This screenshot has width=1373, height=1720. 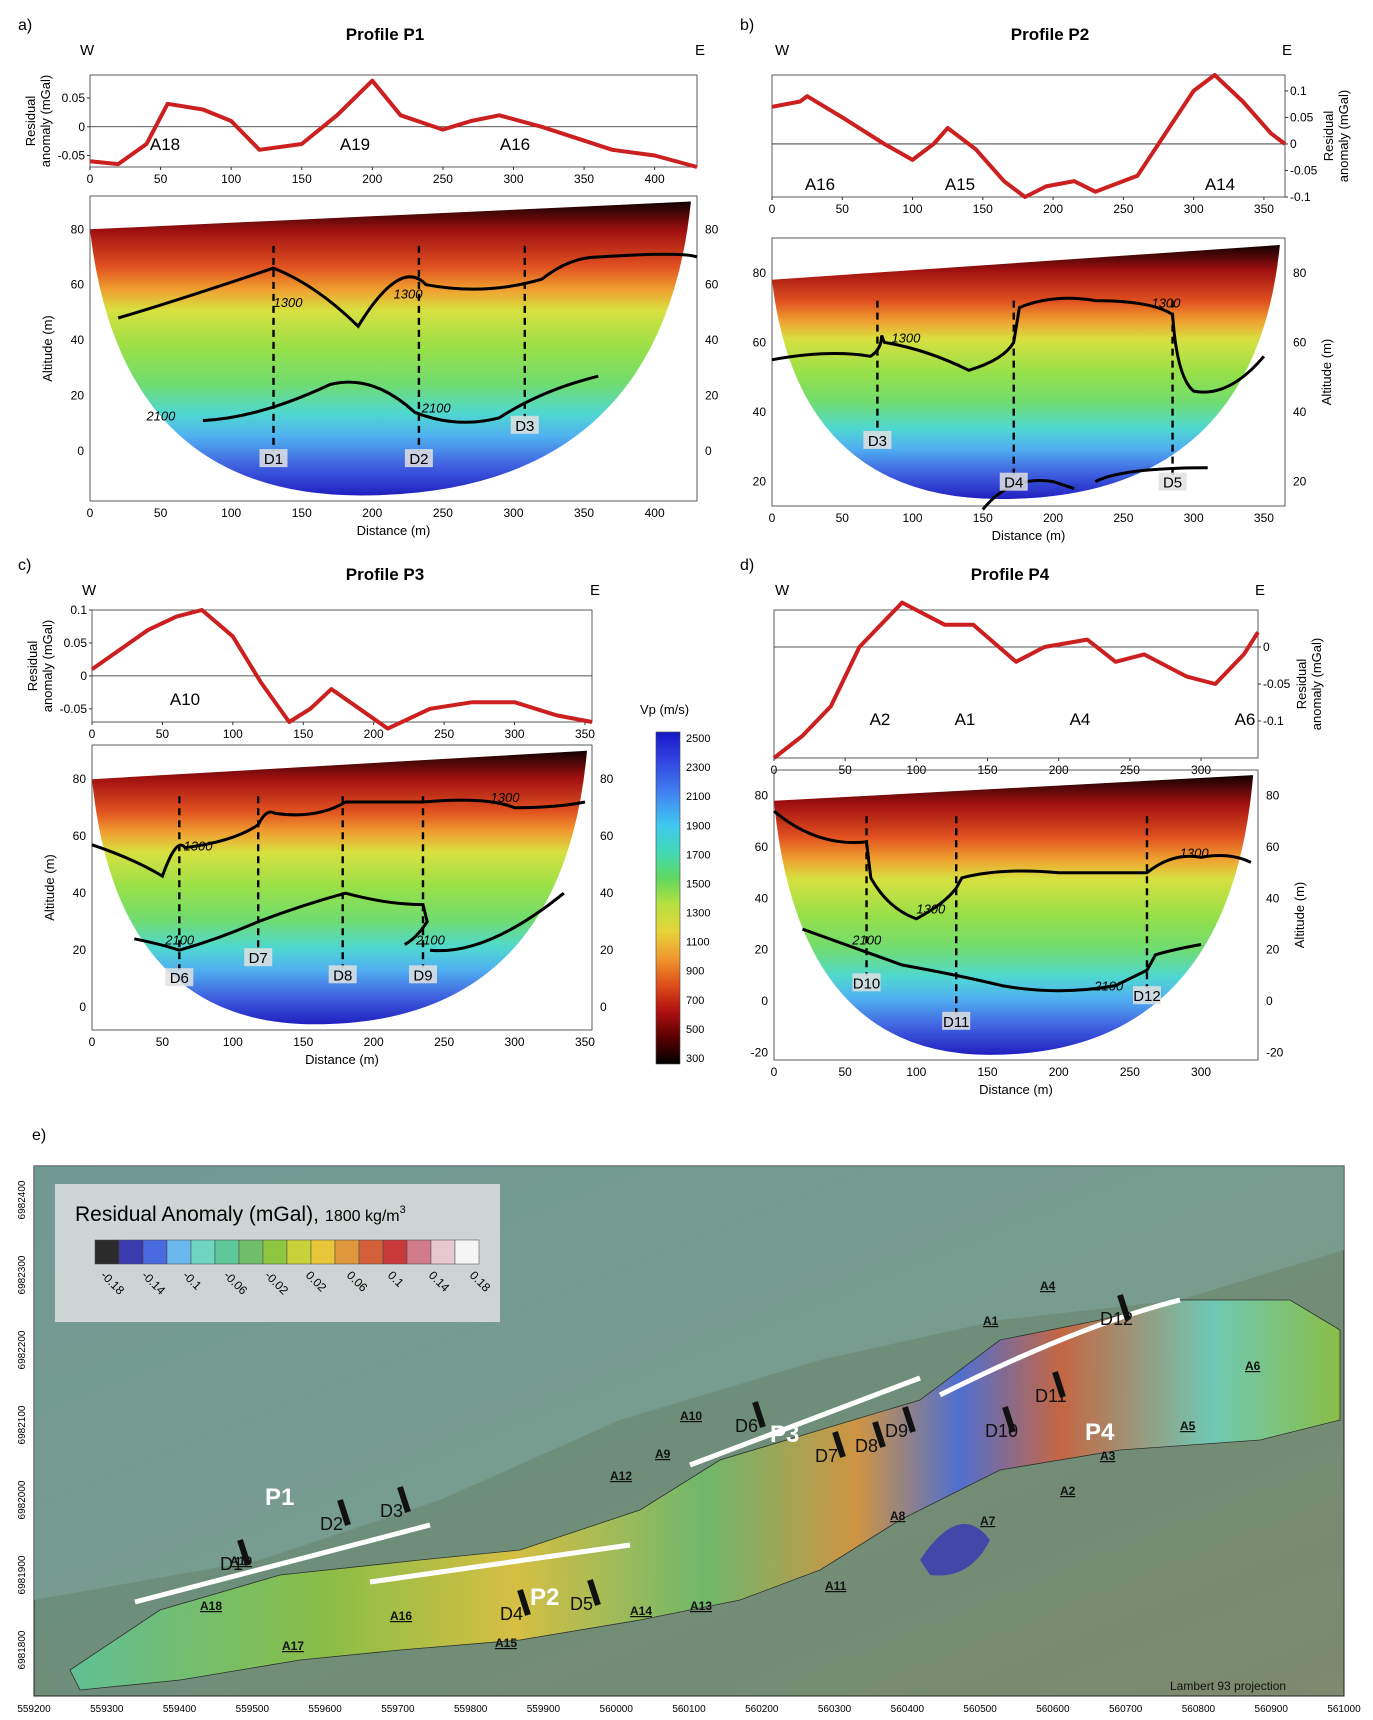 What do you see at coordinates (22, 1349) in the screenshot?
I see `map-ytick: 6982200` at bounding box center [22, 1349].